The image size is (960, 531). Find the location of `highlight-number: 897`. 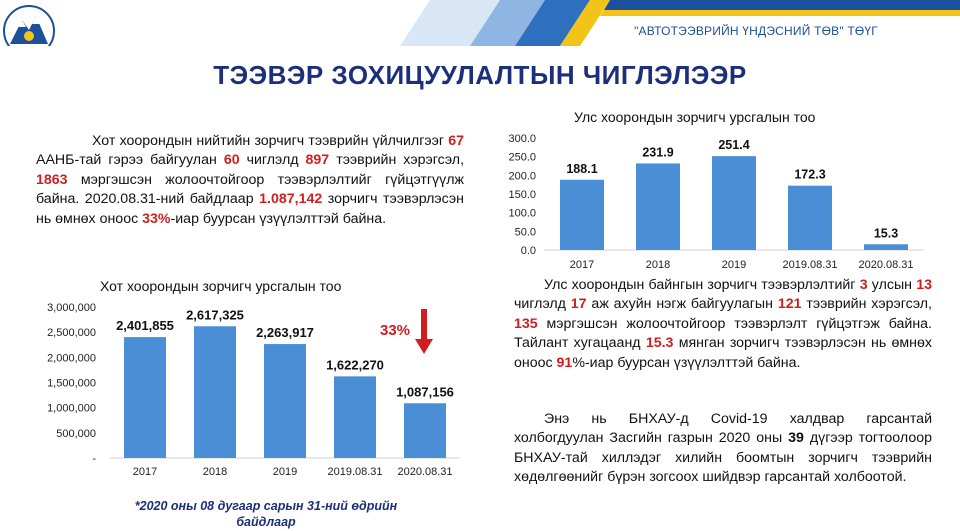

highlight-number: 897 is located at coordinates (317, 160).